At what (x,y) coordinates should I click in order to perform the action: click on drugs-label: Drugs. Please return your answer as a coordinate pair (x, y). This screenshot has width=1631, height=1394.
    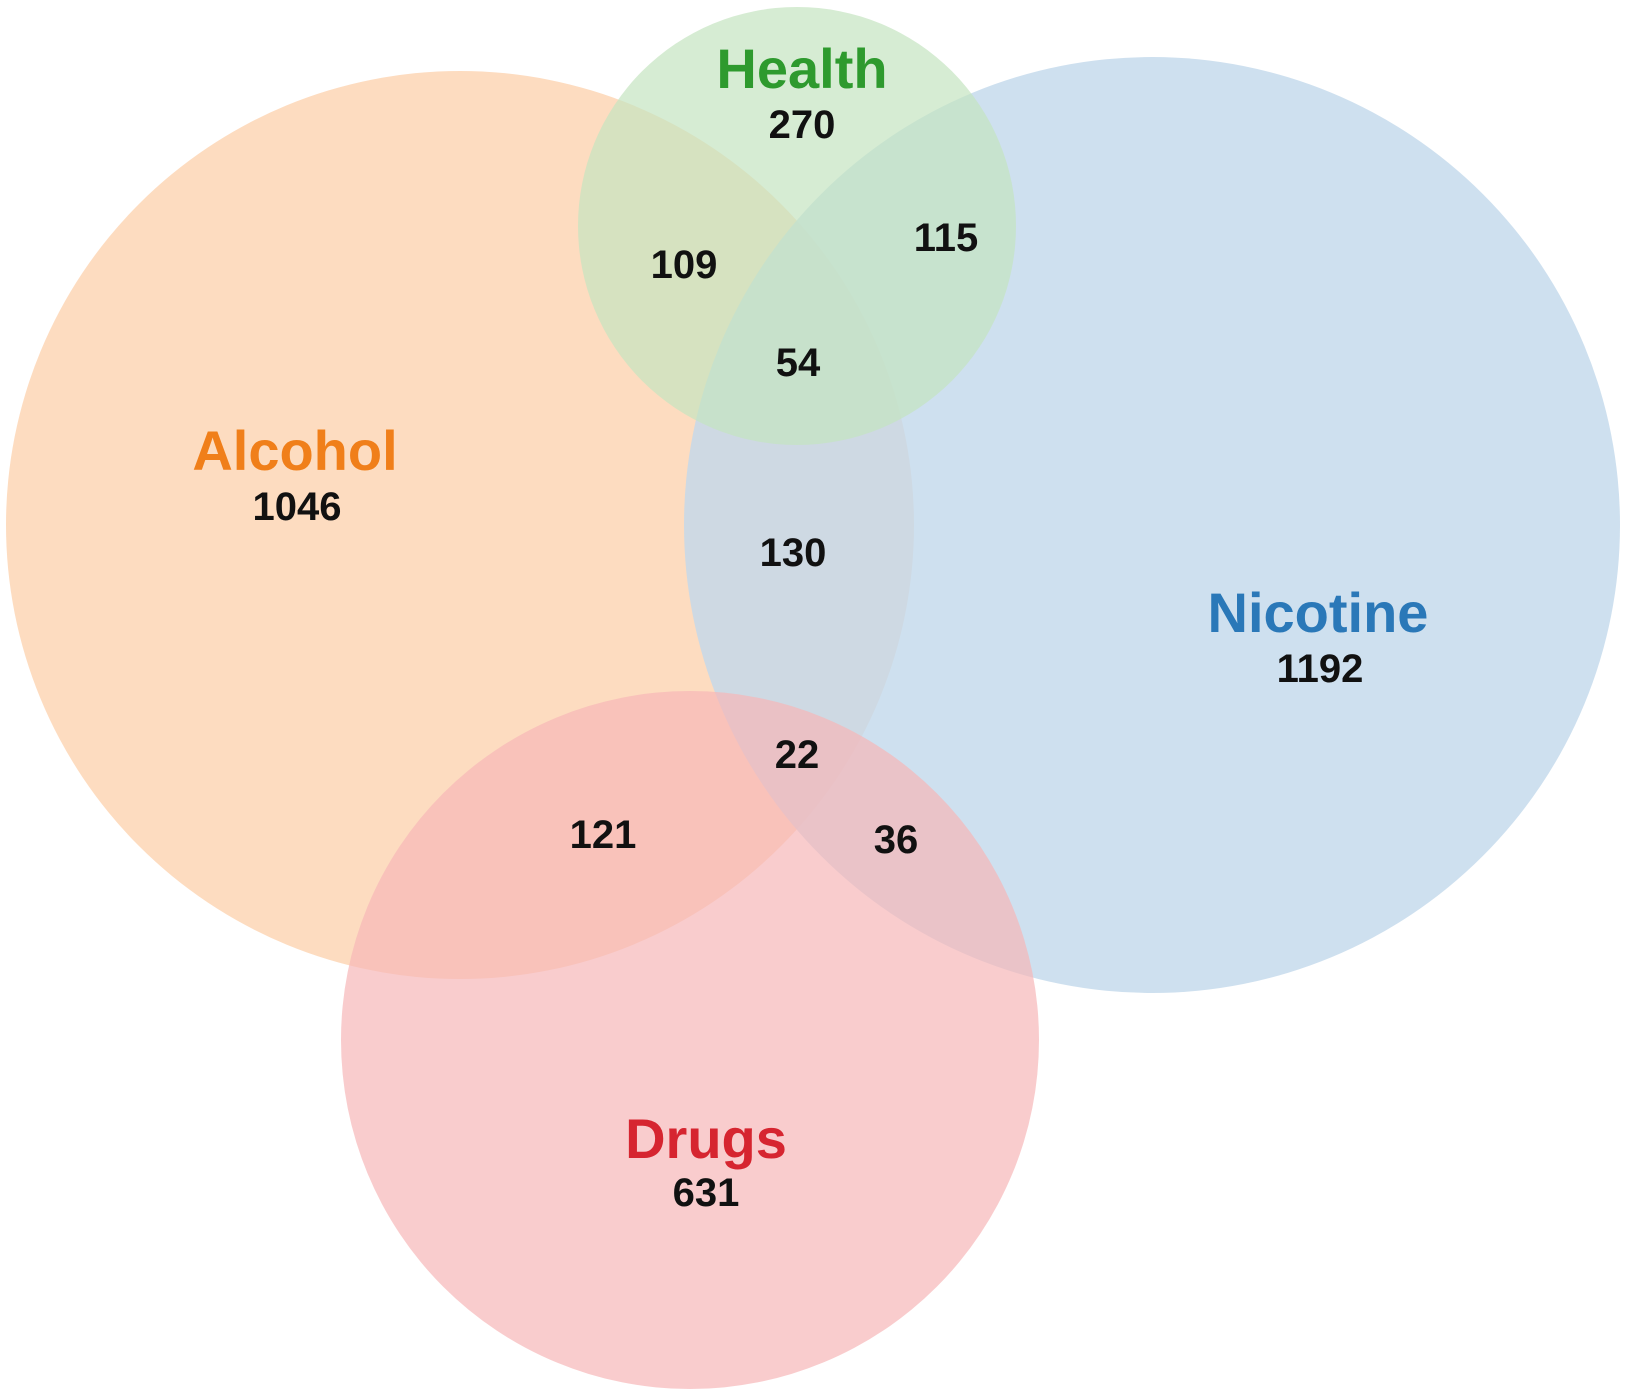
    Looking at the image, I should click on (706, 1138).